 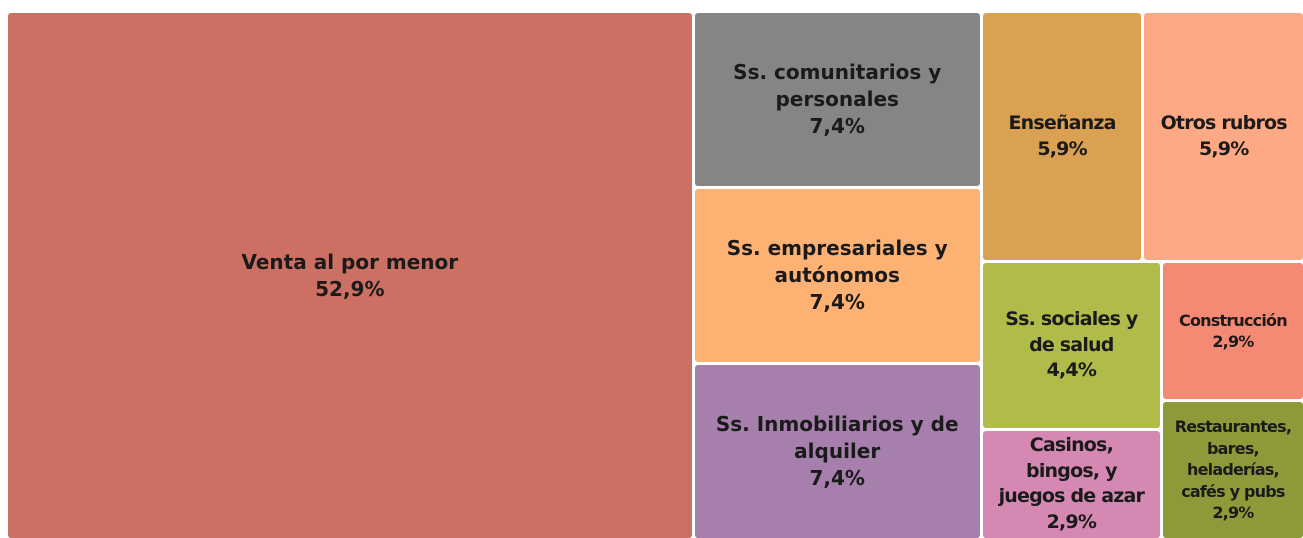 I want to click on tile-label: Construcción, so click(x=1233, y=320).